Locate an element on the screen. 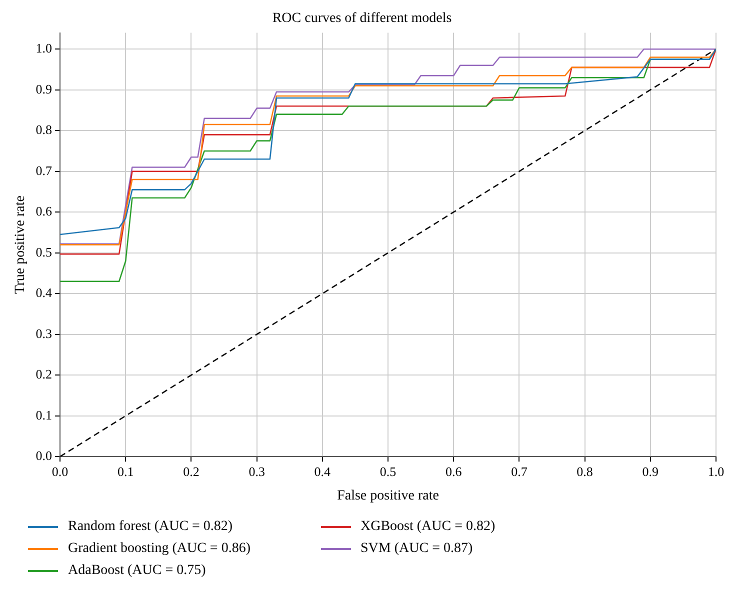 This screenshot has width=740, height=592. y-tick-label: 0.7 is located at coordinates (44, 170).